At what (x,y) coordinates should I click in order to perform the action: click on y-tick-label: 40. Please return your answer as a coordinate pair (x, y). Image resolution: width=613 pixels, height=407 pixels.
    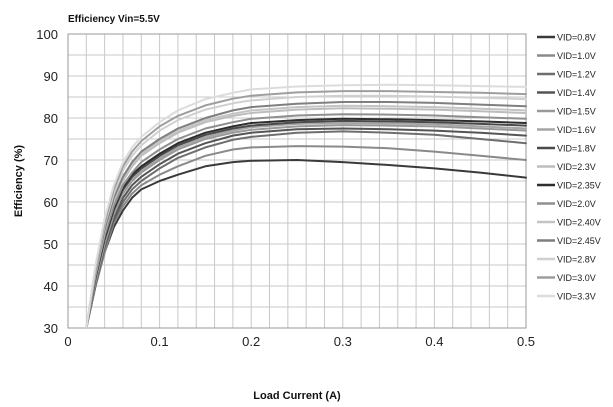
    Looking at the image, I should click on (51, 286).